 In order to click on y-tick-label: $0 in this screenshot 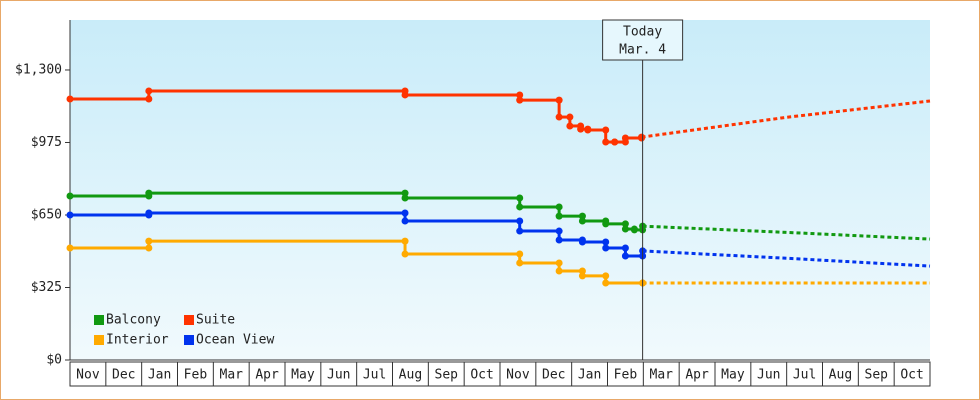, I will do `click(54, 360)`.